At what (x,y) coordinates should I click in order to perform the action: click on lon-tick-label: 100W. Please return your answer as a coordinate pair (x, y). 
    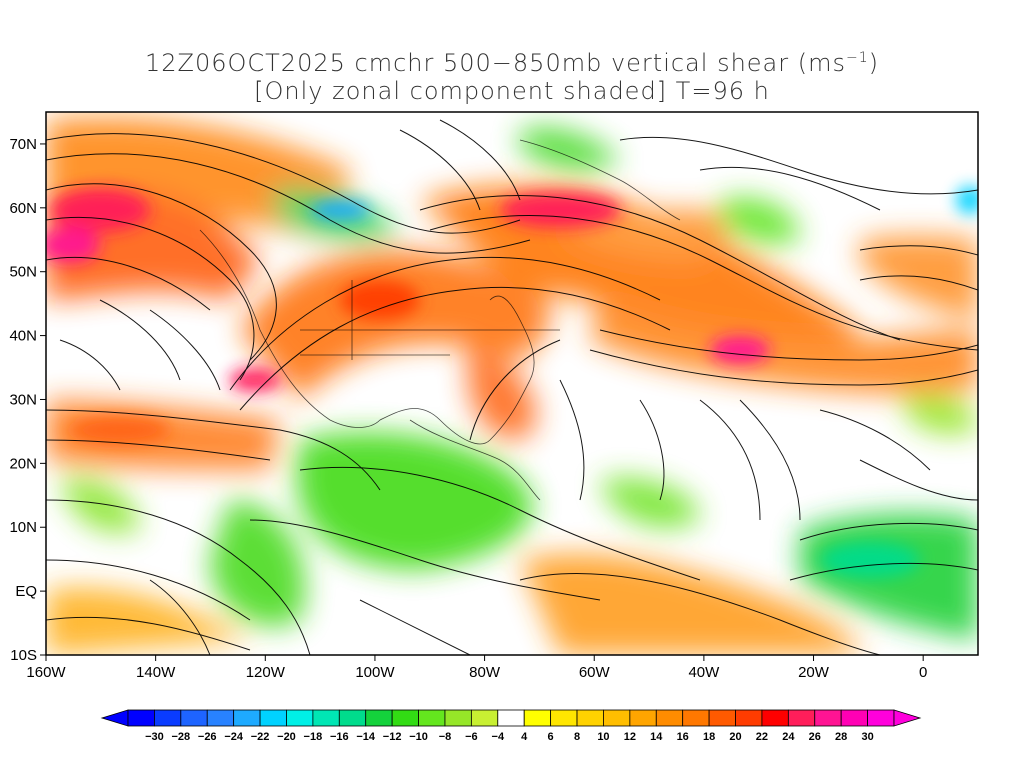
    Looking at the image, I should click on (375, 672).